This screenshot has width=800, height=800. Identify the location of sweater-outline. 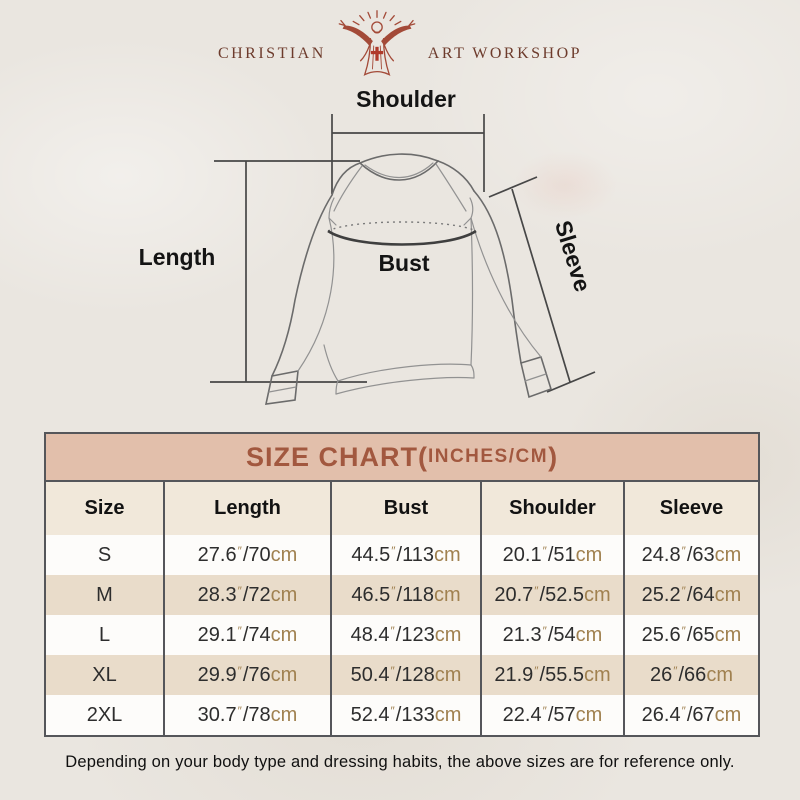
(408, 279).